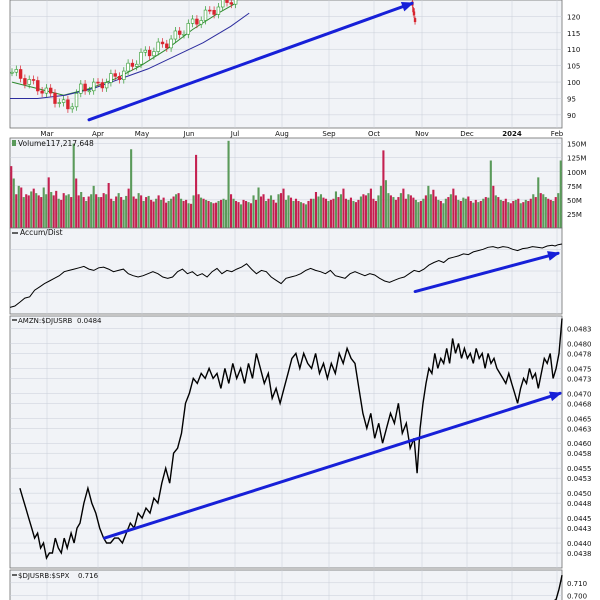 The height and width of the screenshot is (600, 600). I want to click on r1-y-tick-0.0480: 0.0480, so click(579, 344).